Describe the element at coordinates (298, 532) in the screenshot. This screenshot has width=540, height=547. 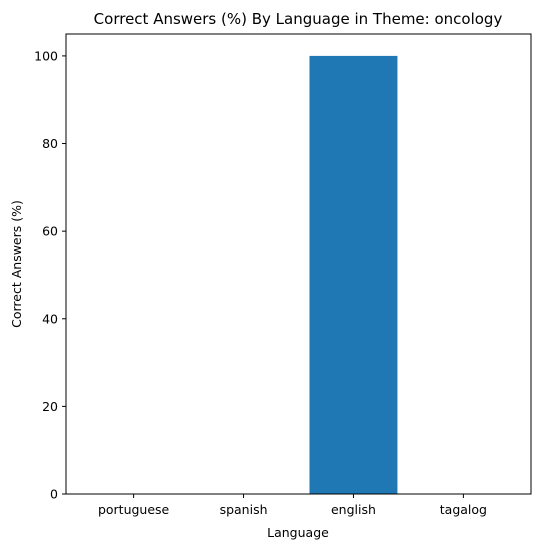
I see `x-axis-label: Language` at that location.